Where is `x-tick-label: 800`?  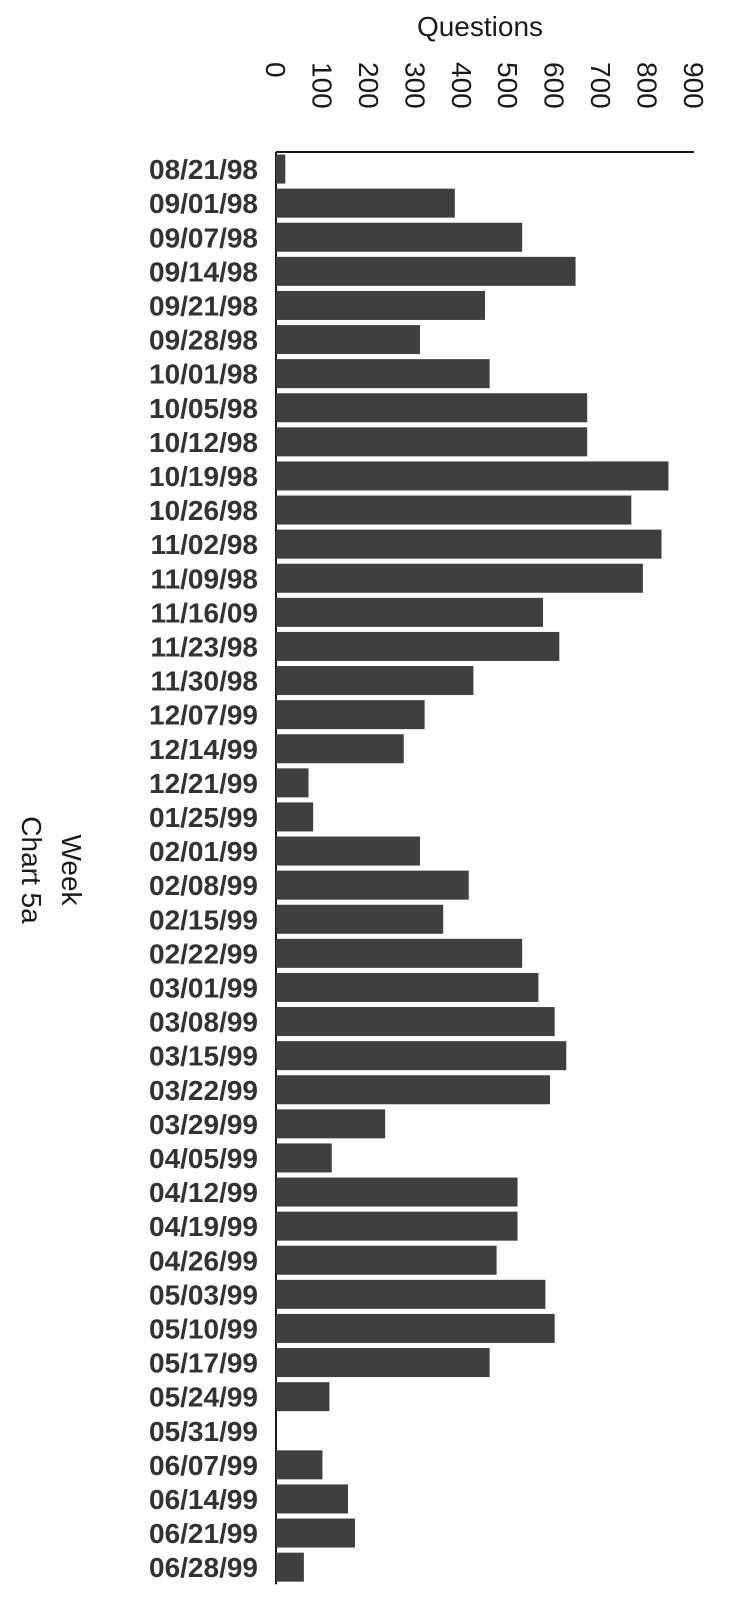 x-tick-label: 800 is located at coordinates (647, 85).